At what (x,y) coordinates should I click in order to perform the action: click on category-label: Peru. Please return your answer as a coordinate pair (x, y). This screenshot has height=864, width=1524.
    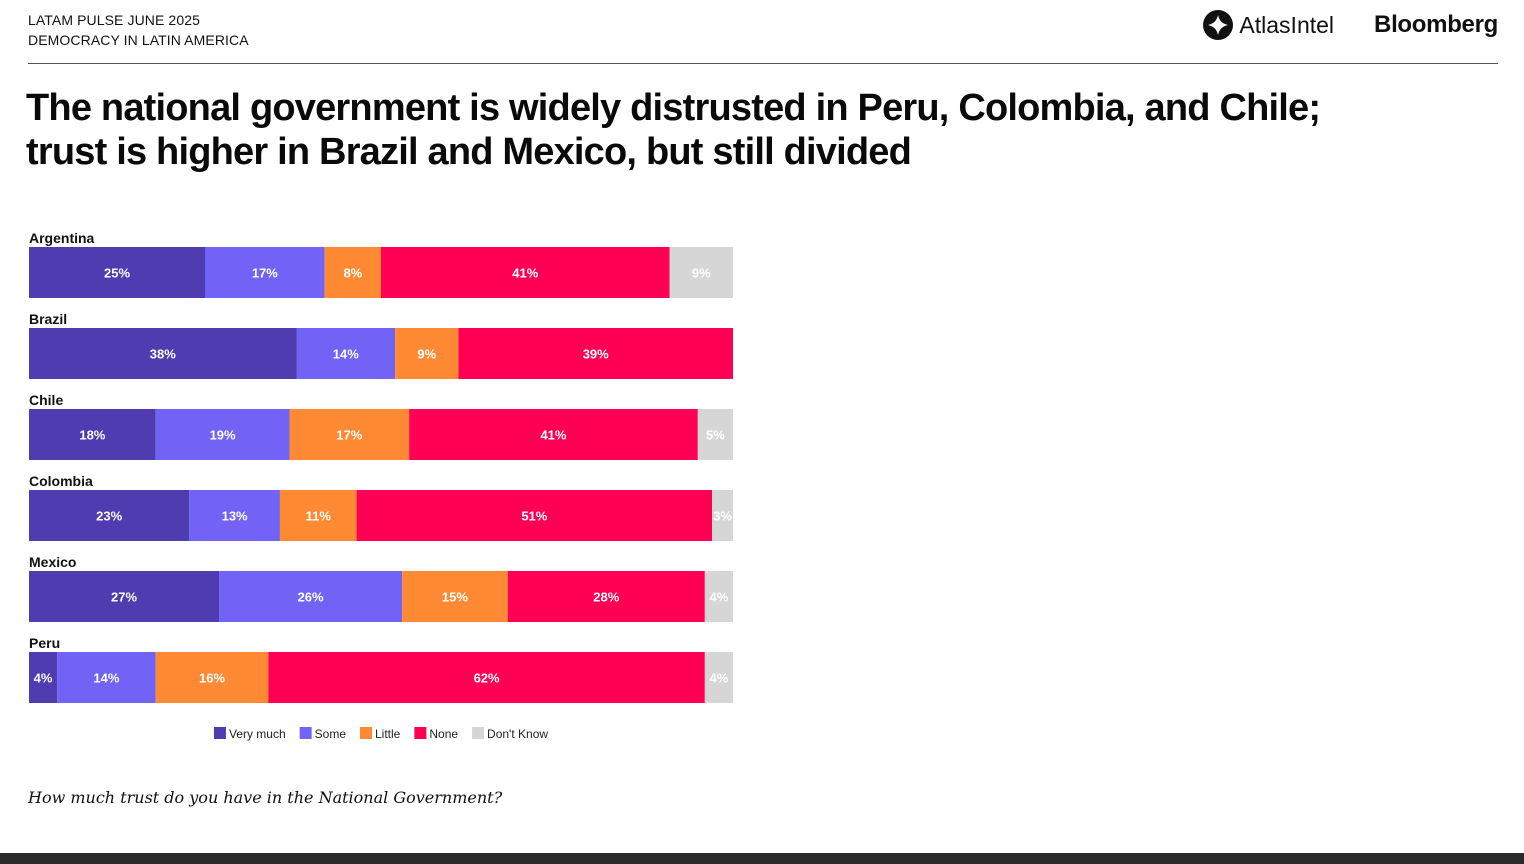
    Looking at the image, I should click on (44, 643).